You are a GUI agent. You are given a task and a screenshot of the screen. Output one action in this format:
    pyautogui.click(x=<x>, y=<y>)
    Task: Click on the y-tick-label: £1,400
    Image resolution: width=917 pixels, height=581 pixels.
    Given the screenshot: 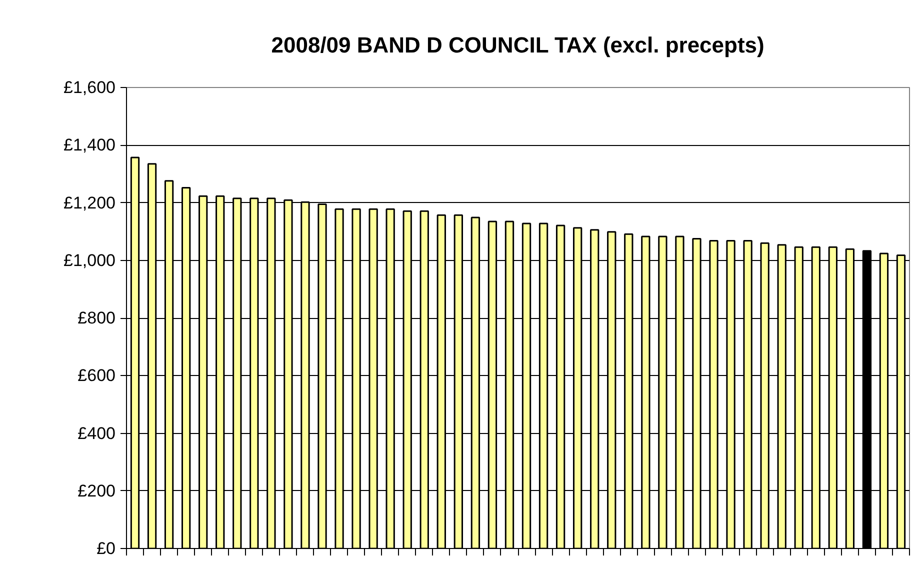 What is the action you would take?
    pyautogui.click(x=90, y=145)
    